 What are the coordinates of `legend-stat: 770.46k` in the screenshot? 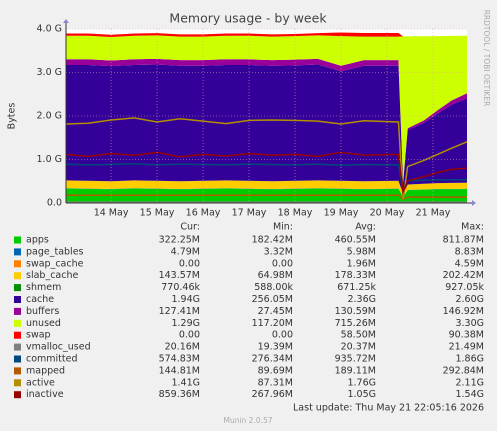 It's located at (180, 287).